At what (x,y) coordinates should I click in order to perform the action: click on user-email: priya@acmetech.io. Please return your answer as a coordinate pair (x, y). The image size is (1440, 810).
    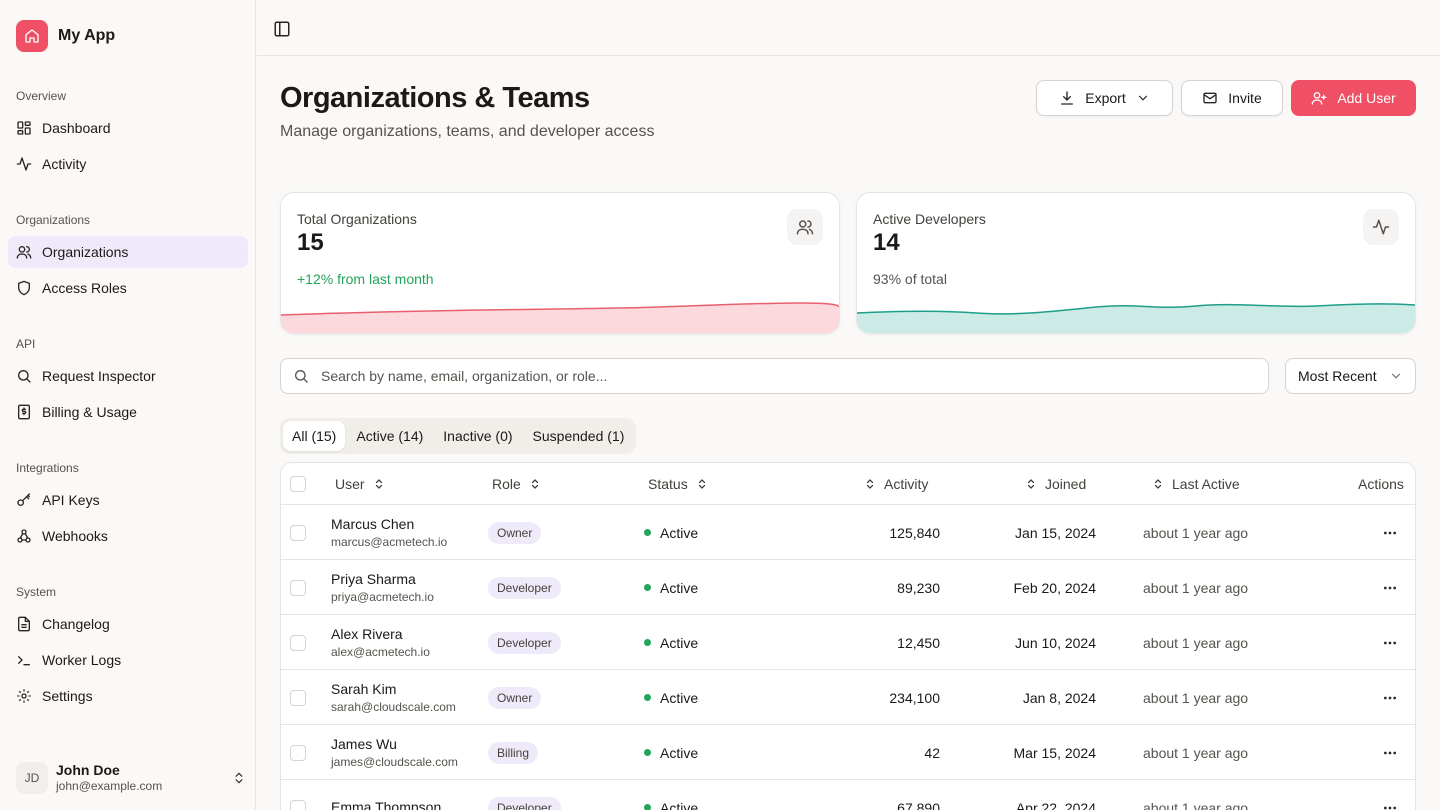
    Looking at the image, I should click on (382, 596).